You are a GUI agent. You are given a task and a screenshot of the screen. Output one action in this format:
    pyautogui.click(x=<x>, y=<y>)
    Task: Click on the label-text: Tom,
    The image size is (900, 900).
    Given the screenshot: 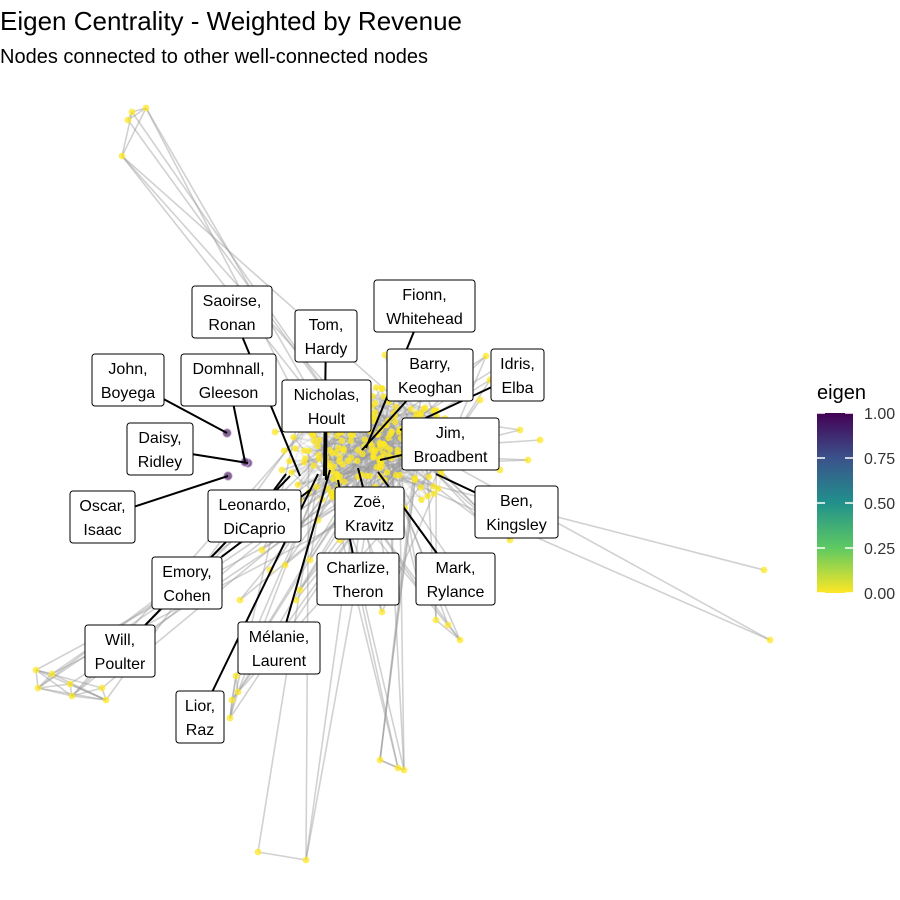 What is the action you would take?
    pyautogui.click(x=326, y=325)
    